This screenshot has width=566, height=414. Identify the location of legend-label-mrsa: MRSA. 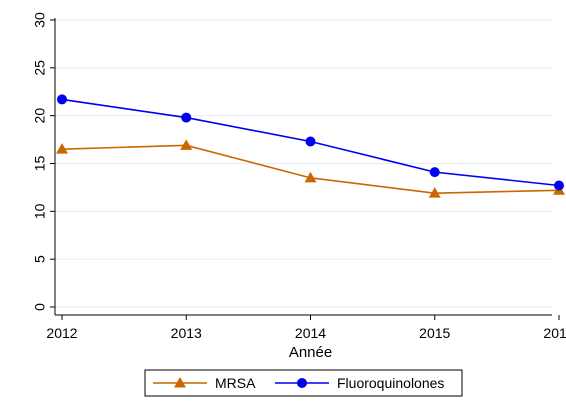
(235, 383).